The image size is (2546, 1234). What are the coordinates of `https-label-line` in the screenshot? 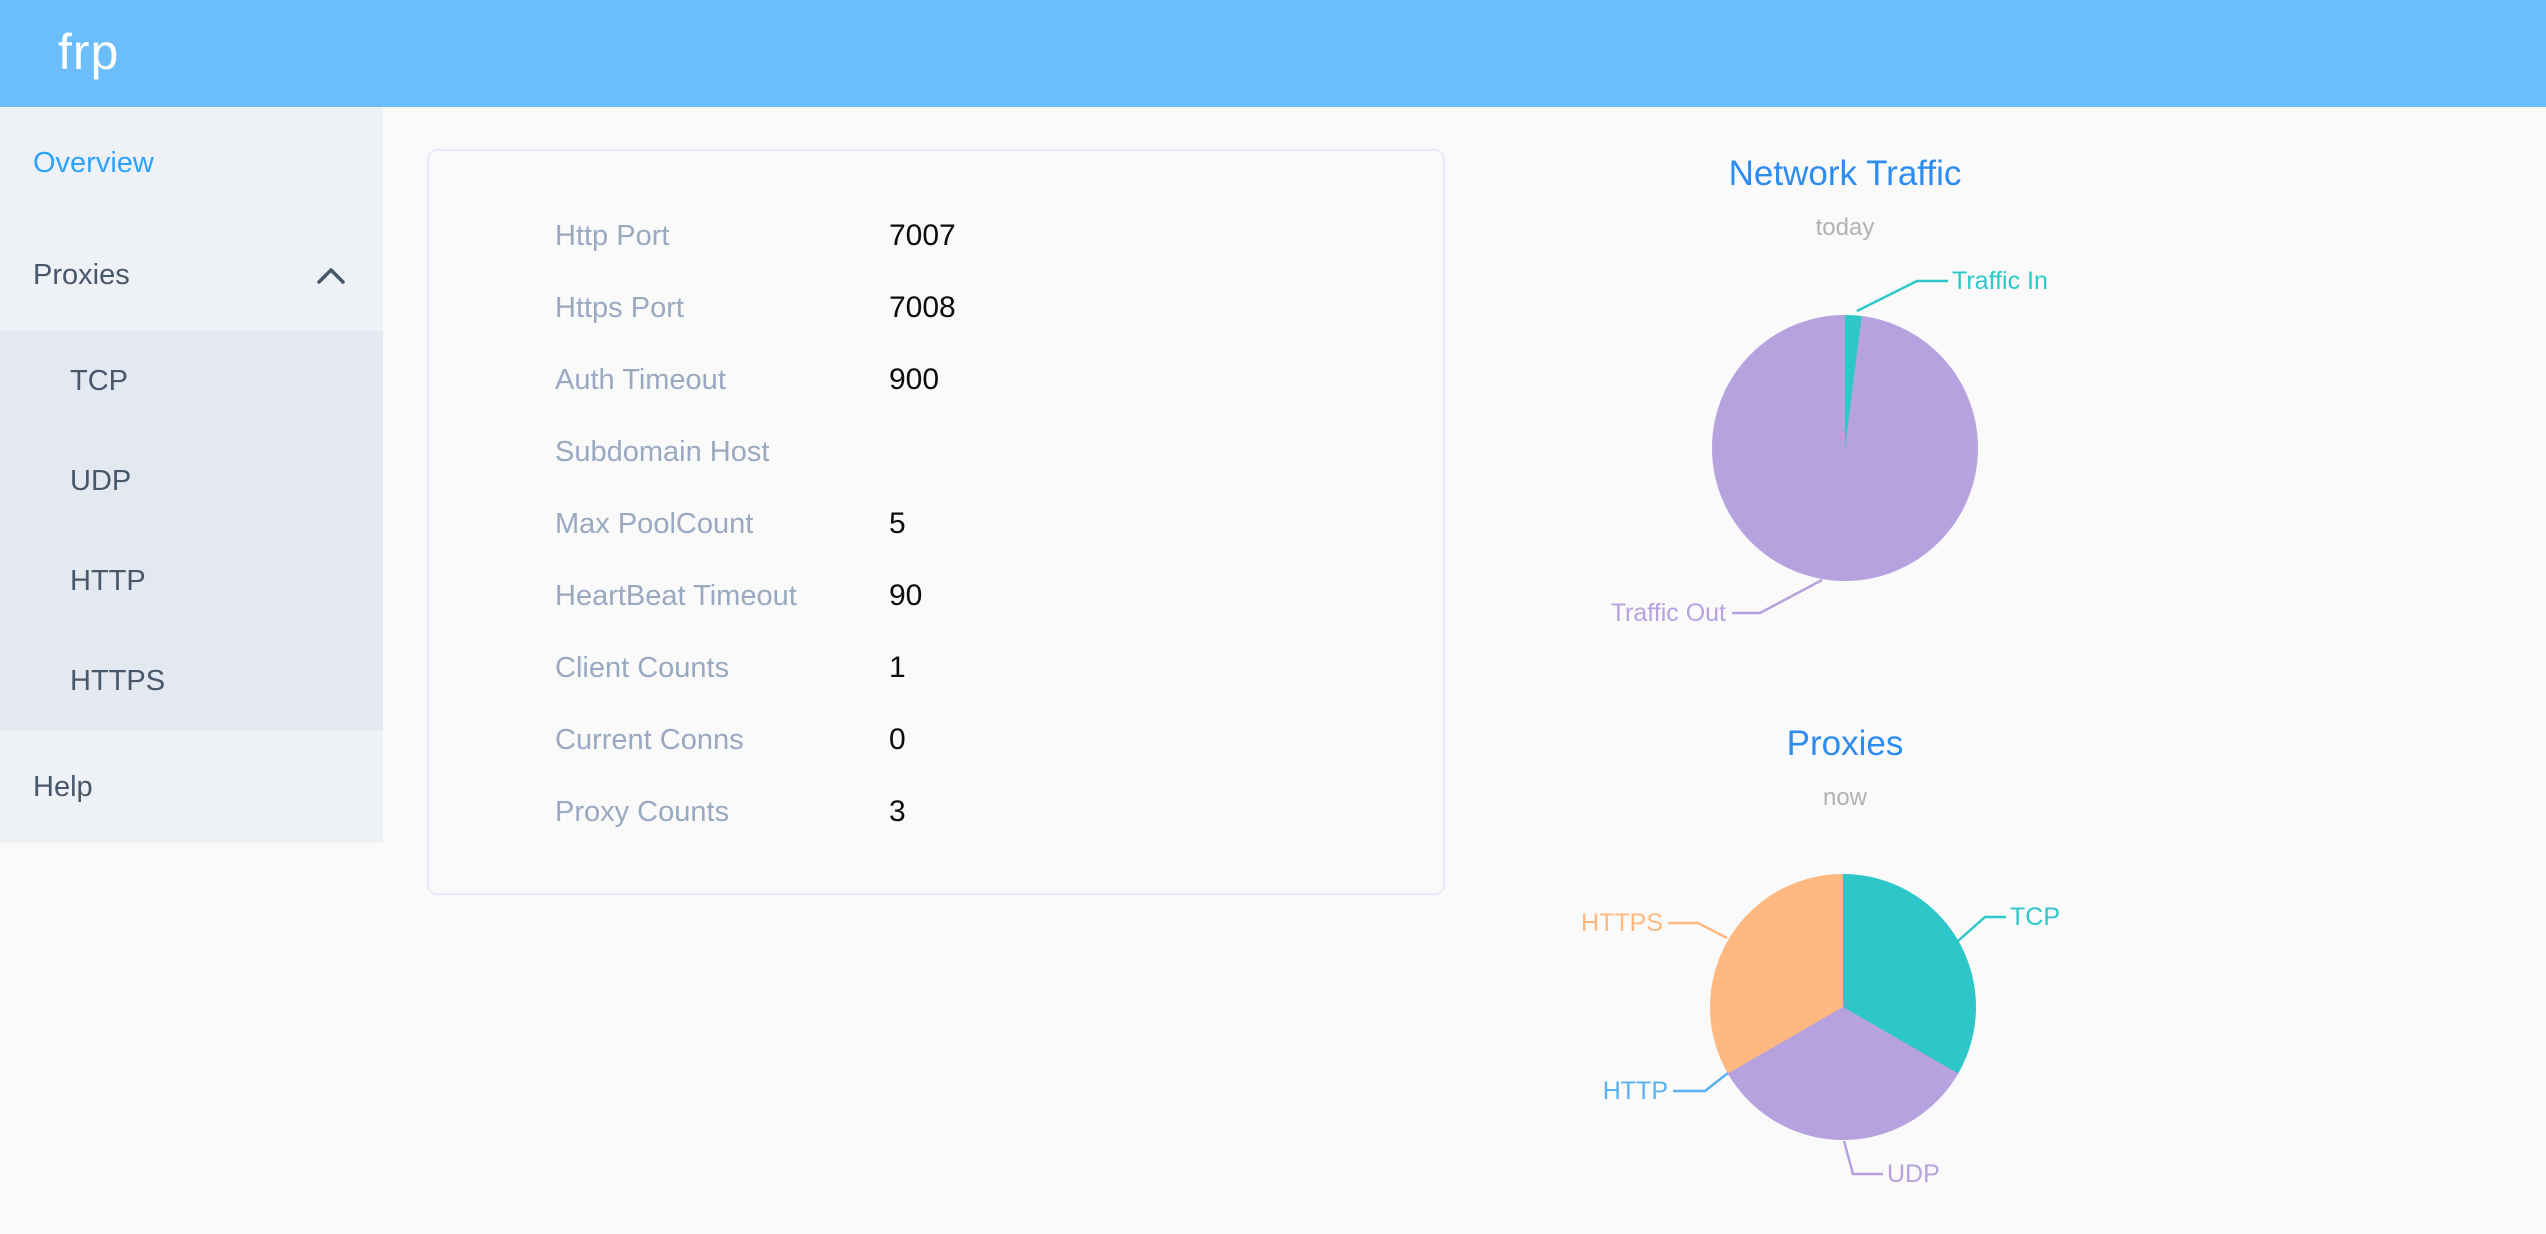 It's located at (1698, 930).